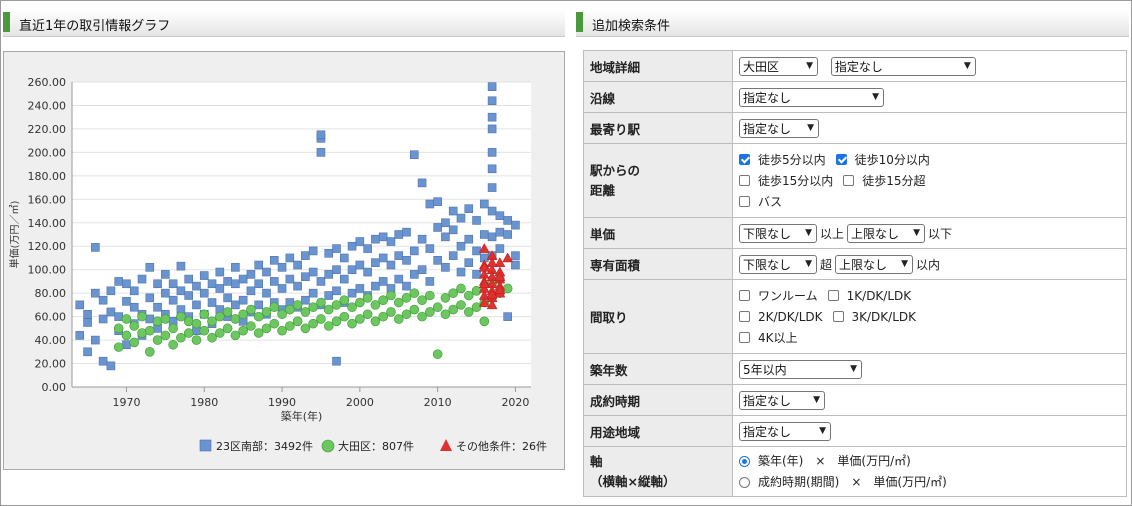  What do you see at coordinates (778, 296) in the screenshot?
I see `checkbox-one-room: ワンルーム` at bounding box center [778, 296].